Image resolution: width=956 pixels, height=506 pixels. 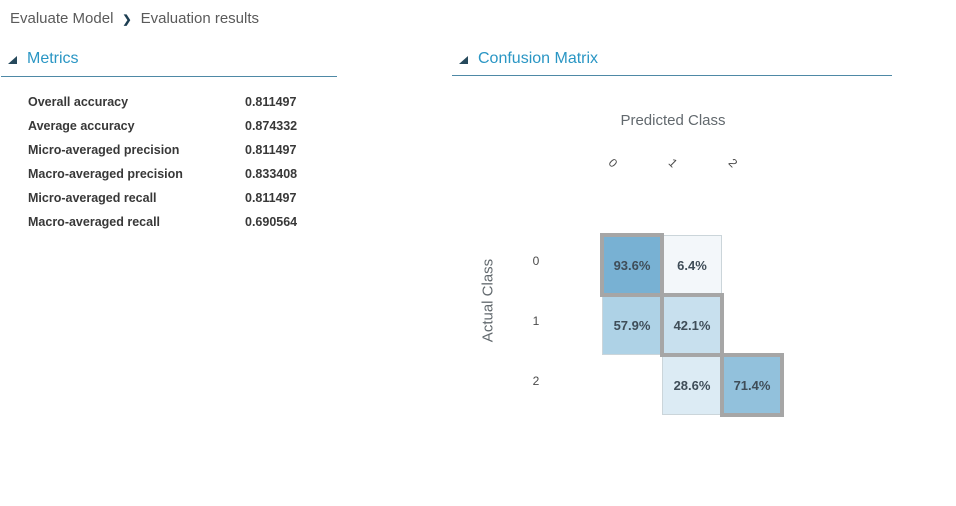 I want to click on matrix-cell-value: 93.6%, so click(x=632, y=265).